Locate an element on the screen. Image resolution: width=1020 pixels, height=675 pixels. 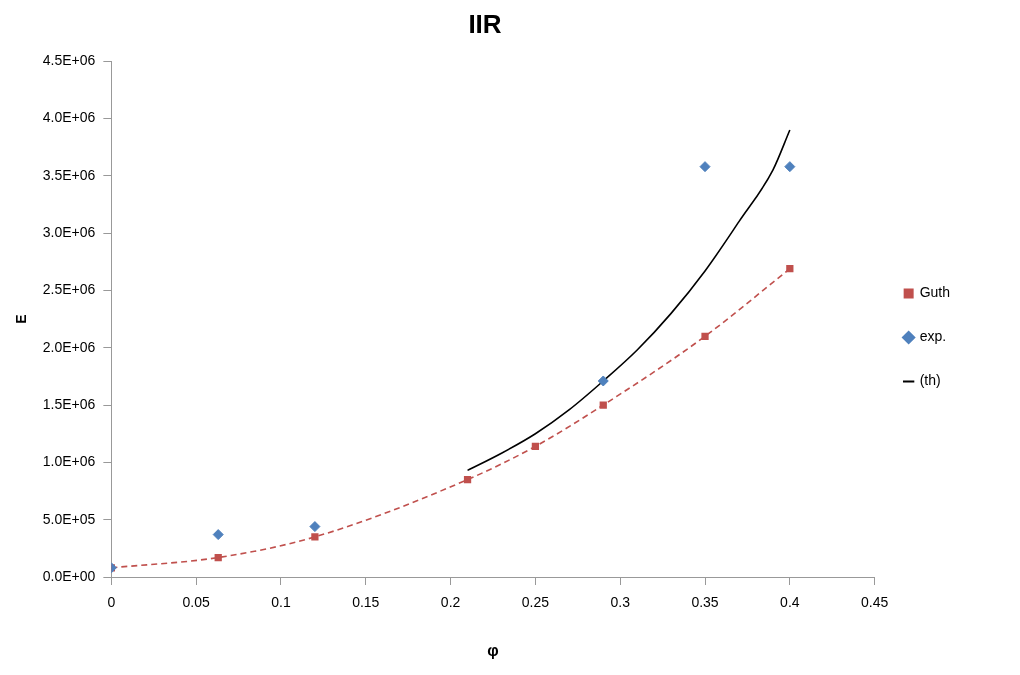
x-tick-label: 0.2 is located at coordinates (450, 602).